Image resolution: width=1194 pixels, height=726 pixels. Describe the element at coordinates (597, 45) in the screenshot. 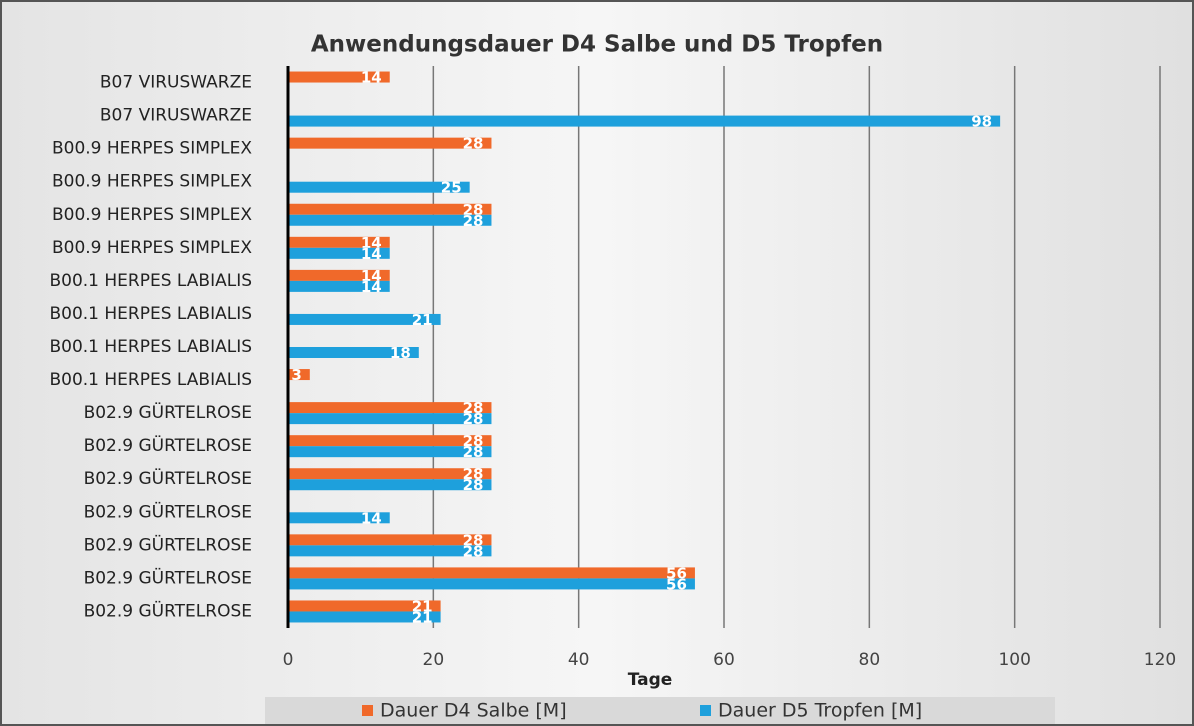

I see `chart-title: Anwendungsdauer D4 Salbe und D5 Tropfen` at that location.